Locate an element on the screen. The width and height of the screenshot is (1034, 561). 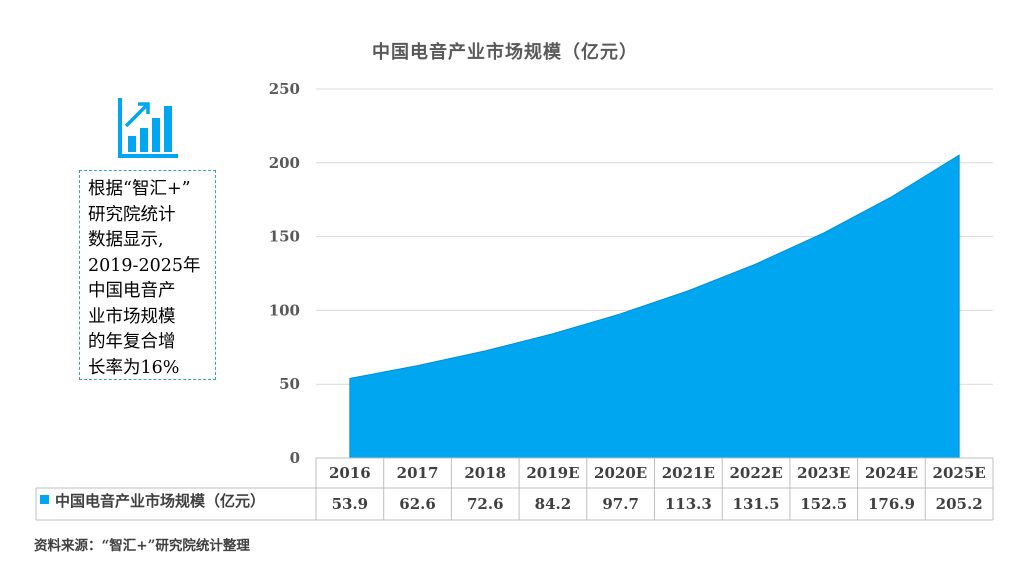
data-label: 113.3 is located at coordinates (688, 504).